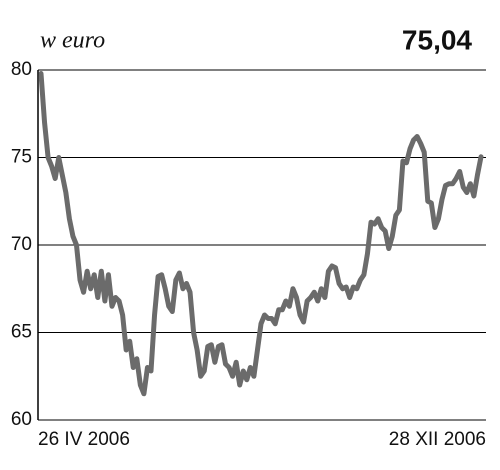 The width and height of the screenshot is (500, 470). Describe the element at coordinates (21, 332) in the screenshot. I see `y-tick-label: 65` at that location.